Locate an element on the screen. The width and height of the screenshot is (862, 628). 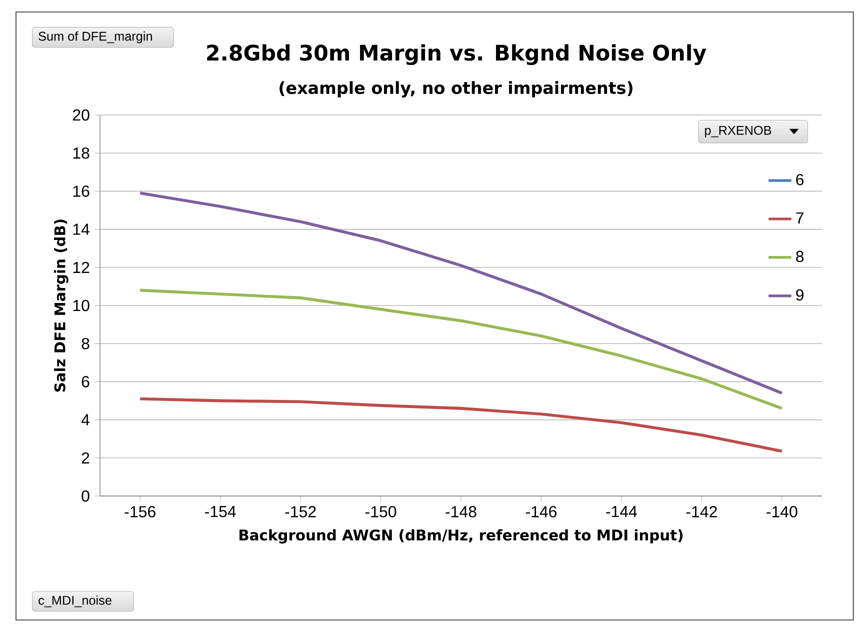
x-tick-label: -154 is located at coordinates (220, 512).